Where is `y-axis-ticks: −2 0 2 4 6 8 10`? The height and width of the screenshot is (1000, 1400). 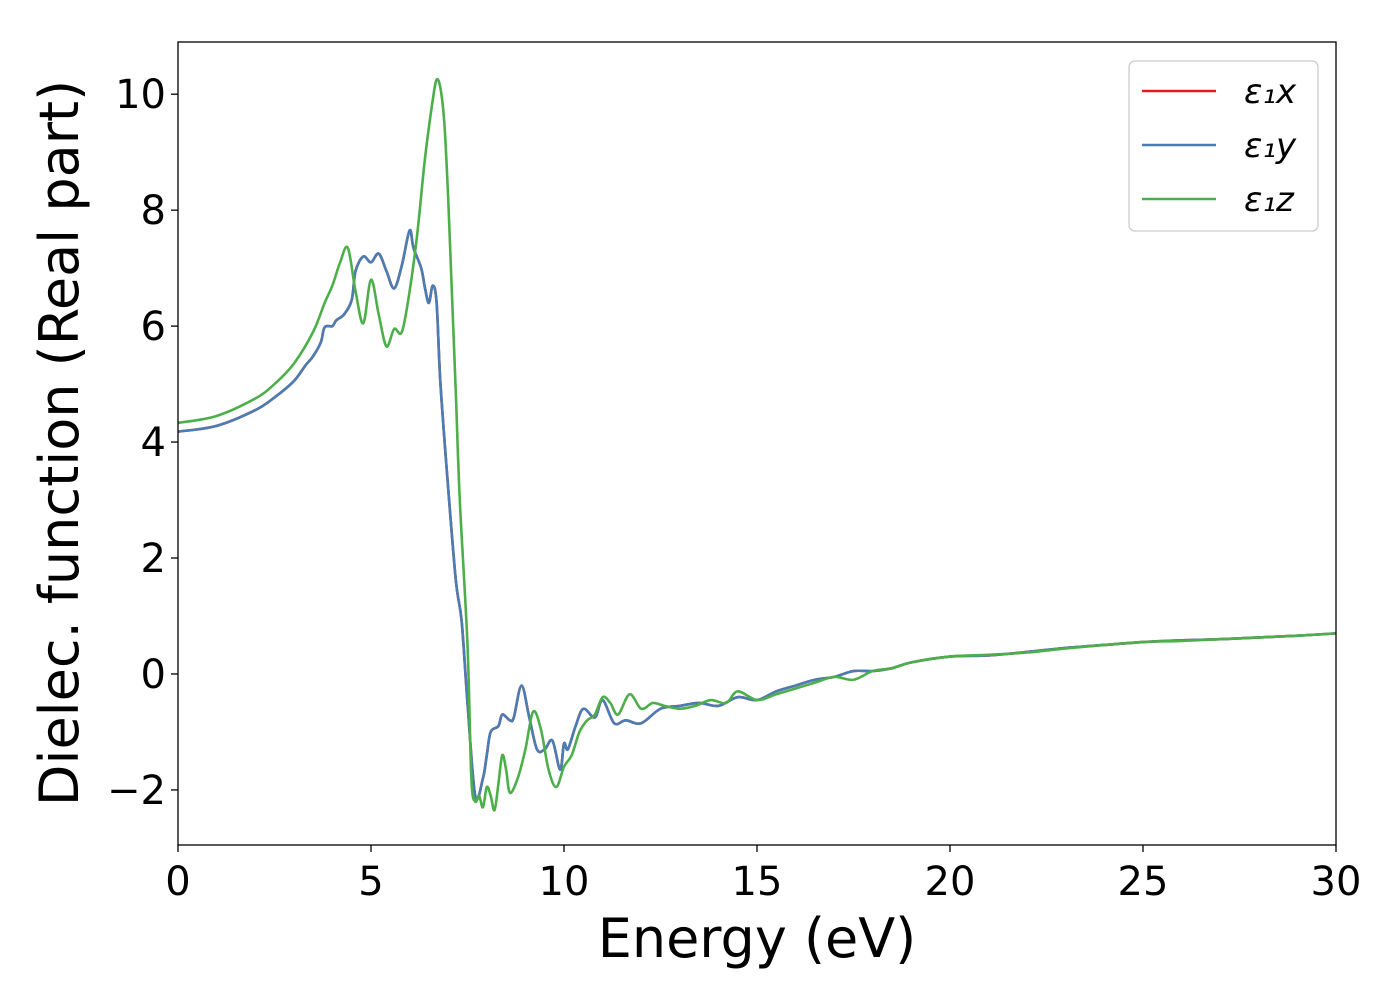 y-axis-ticks: −2 0 2 4 6 8 10 is located at coordinates (142, 443).